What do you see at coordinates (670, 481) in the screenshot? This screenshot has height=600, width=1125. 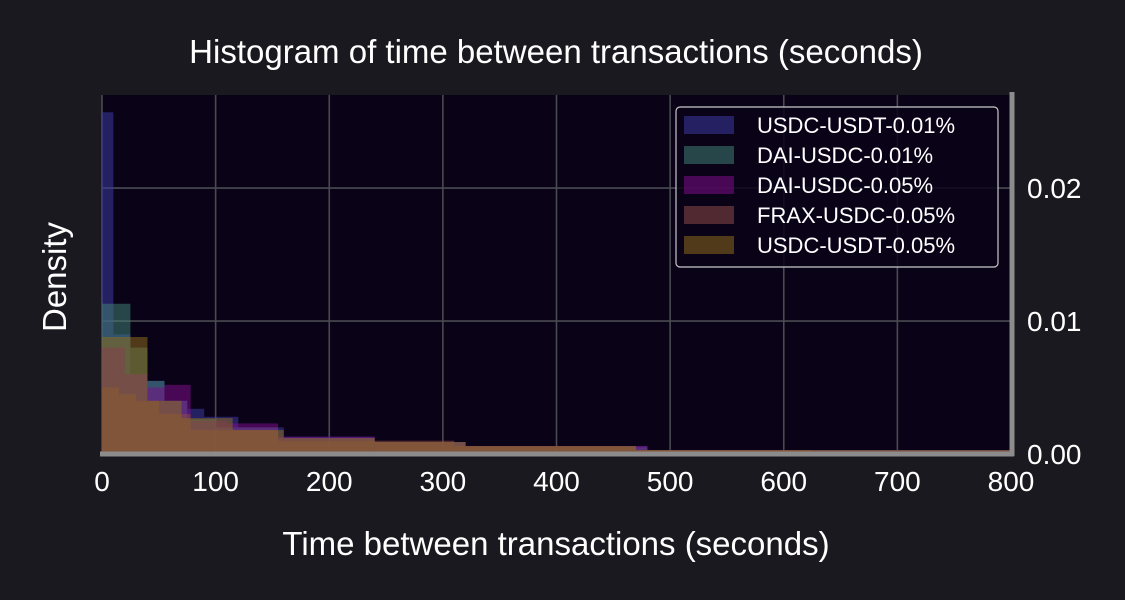 I see `x-tick-label: 500` at bounding box center [670, 481].